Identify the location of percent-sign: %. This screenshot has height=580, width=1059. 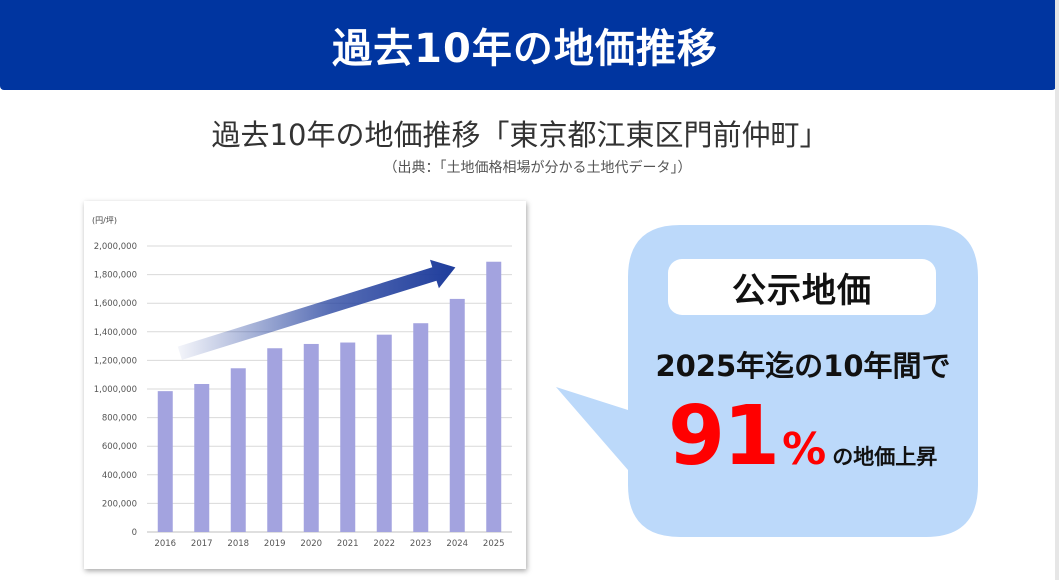
(804, 449).